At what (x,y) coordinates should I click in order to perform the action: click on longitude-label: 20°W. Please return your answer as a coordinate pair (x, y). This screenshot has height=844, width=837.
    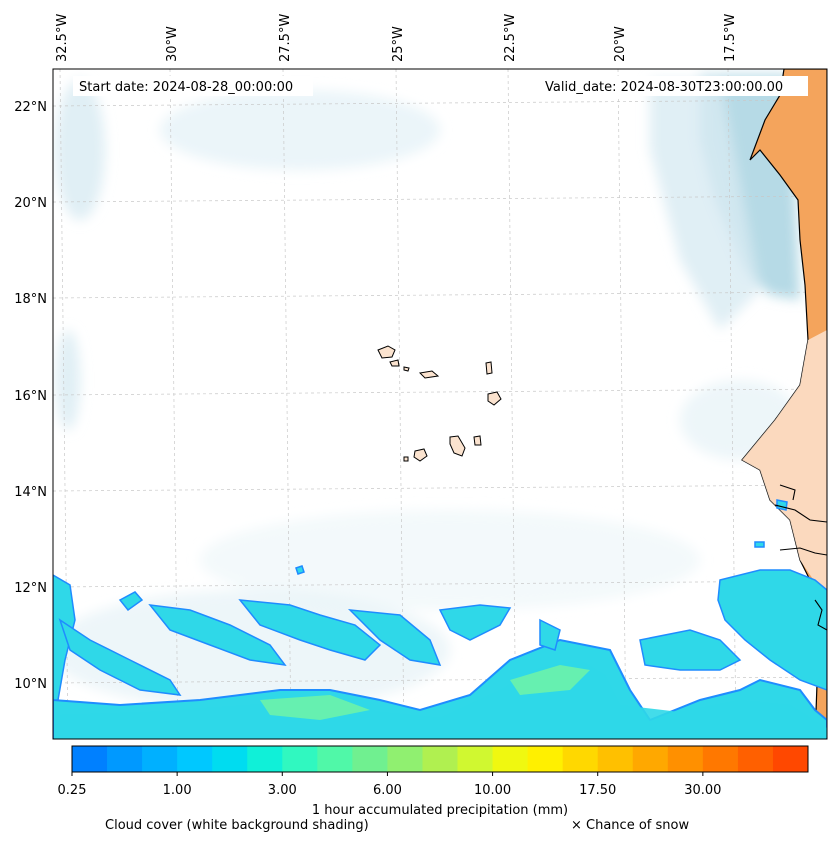
    Looking at the image, I should click on (620, 44).